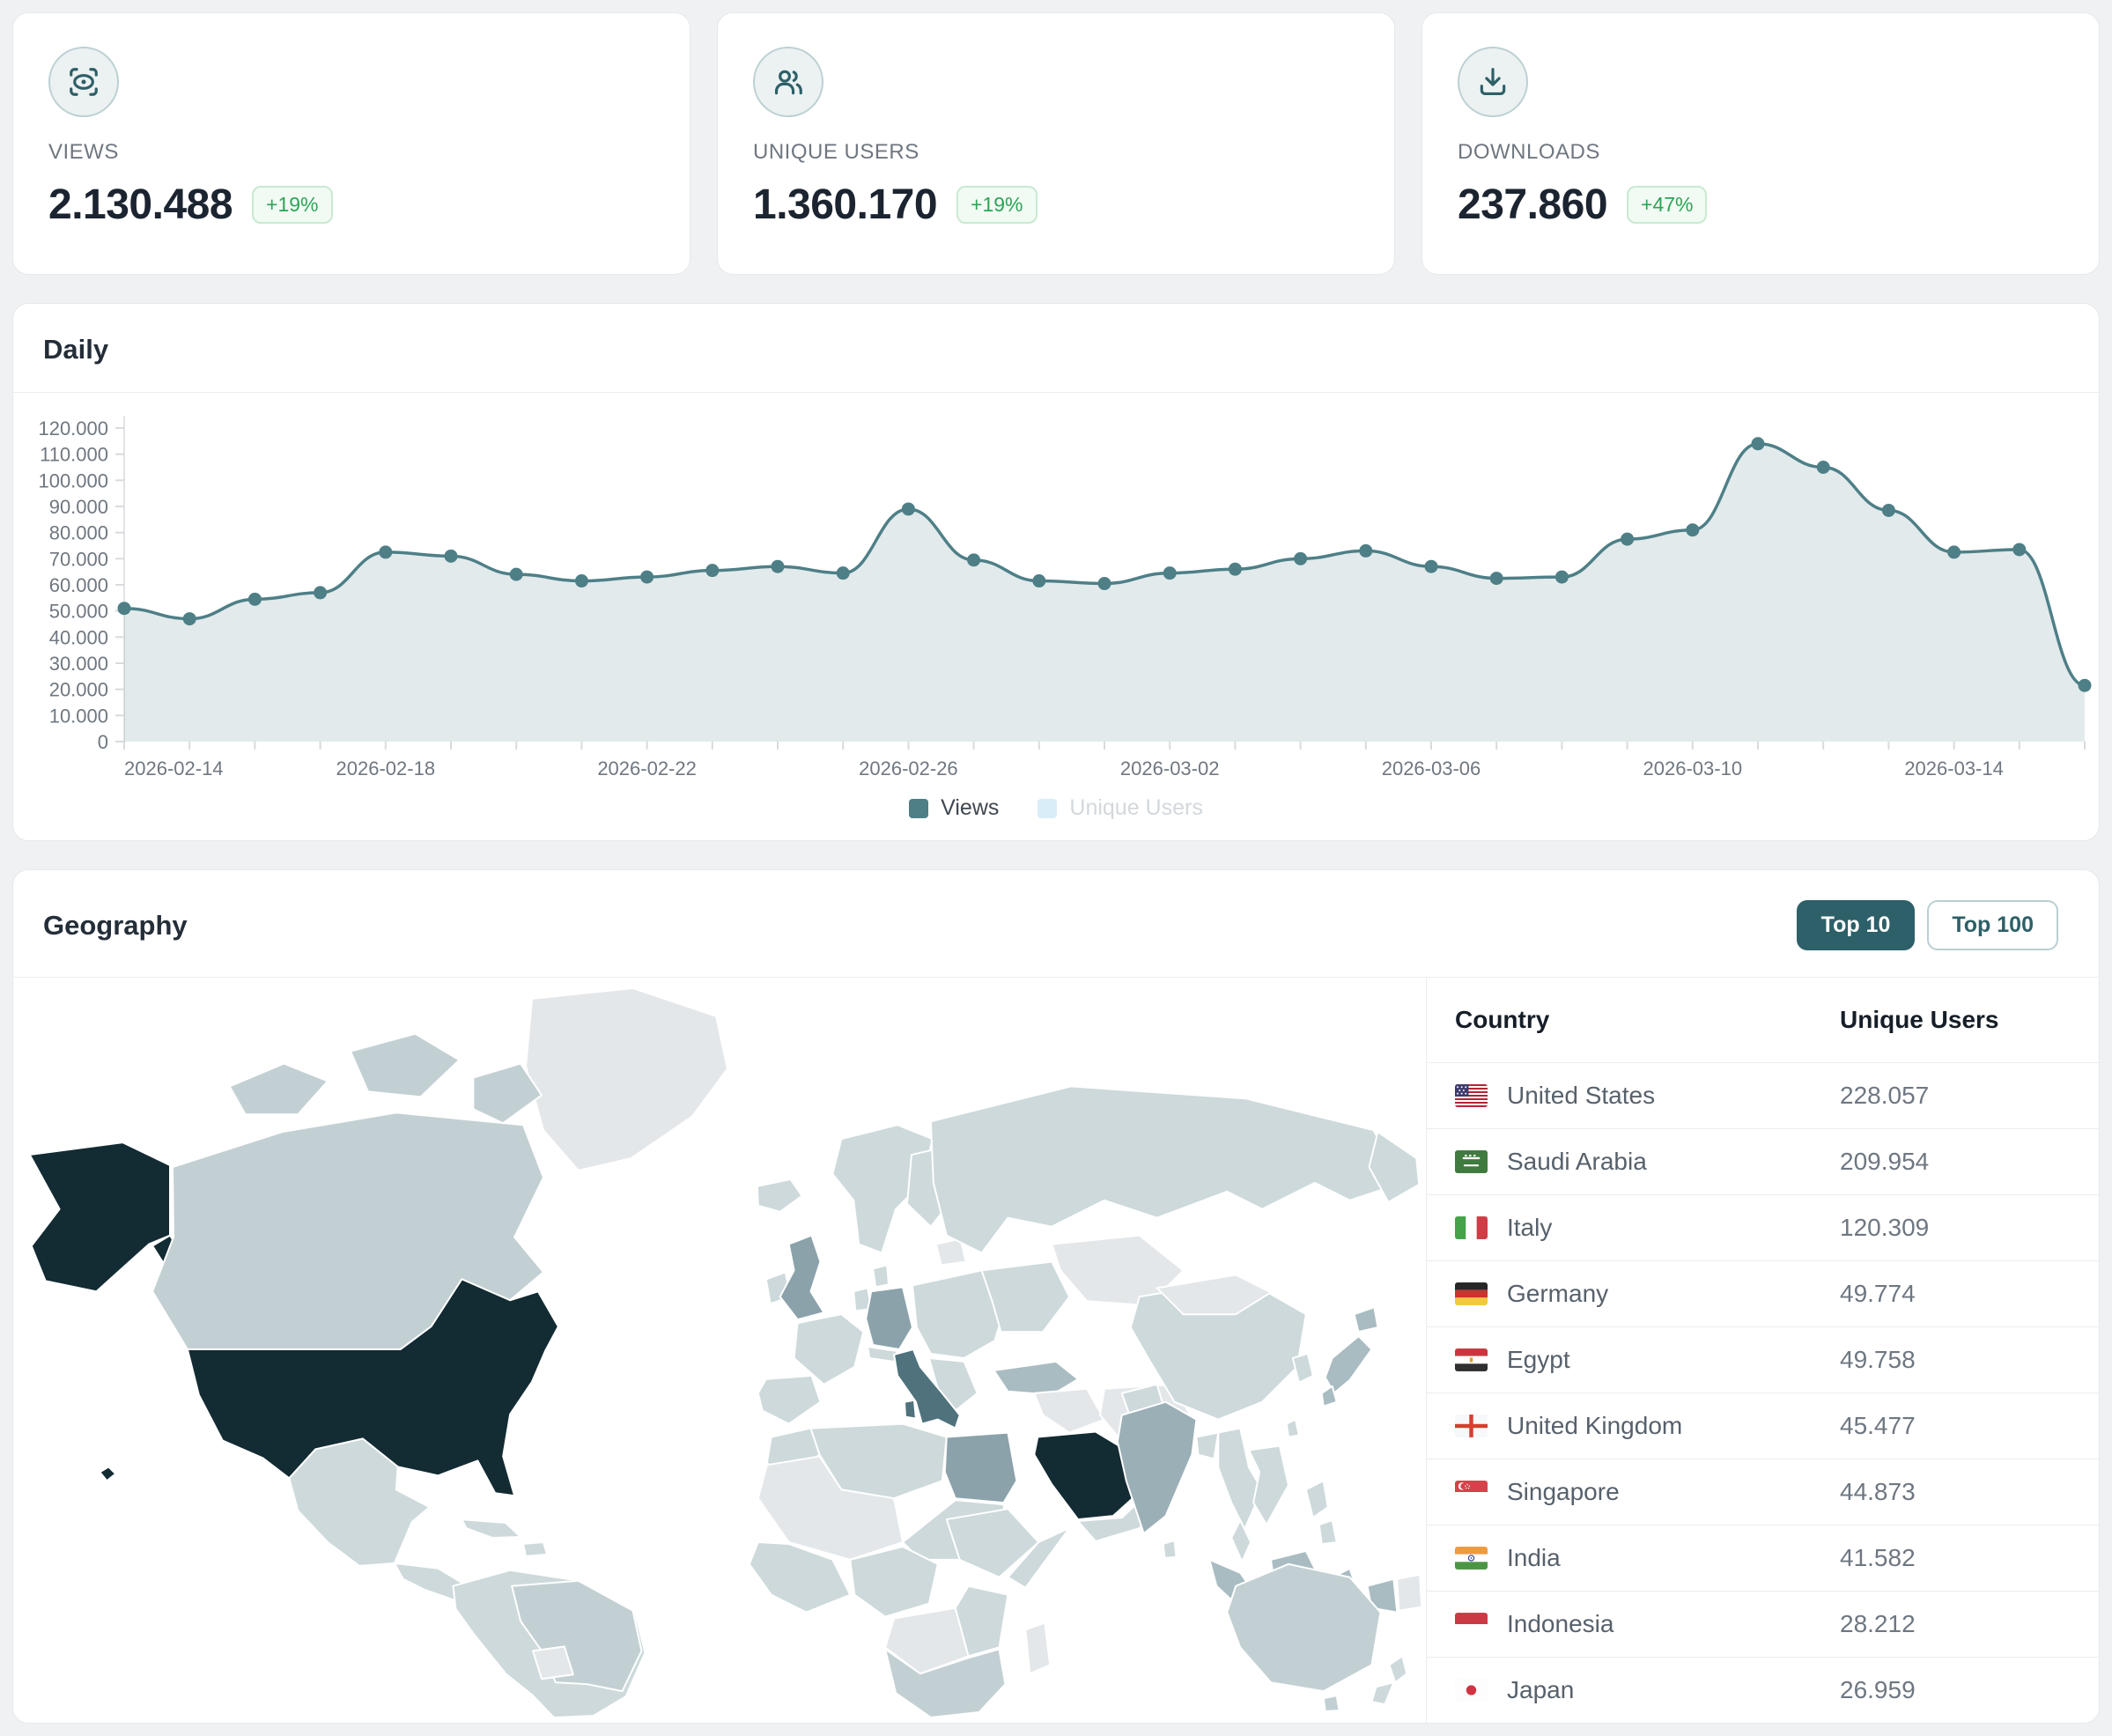 This screenshot has height=1736, width=2112. What do you see at coordinates (79, 690) in the screenshot?
I see `svg-text: 20.000` at bounding box center [79, 690].